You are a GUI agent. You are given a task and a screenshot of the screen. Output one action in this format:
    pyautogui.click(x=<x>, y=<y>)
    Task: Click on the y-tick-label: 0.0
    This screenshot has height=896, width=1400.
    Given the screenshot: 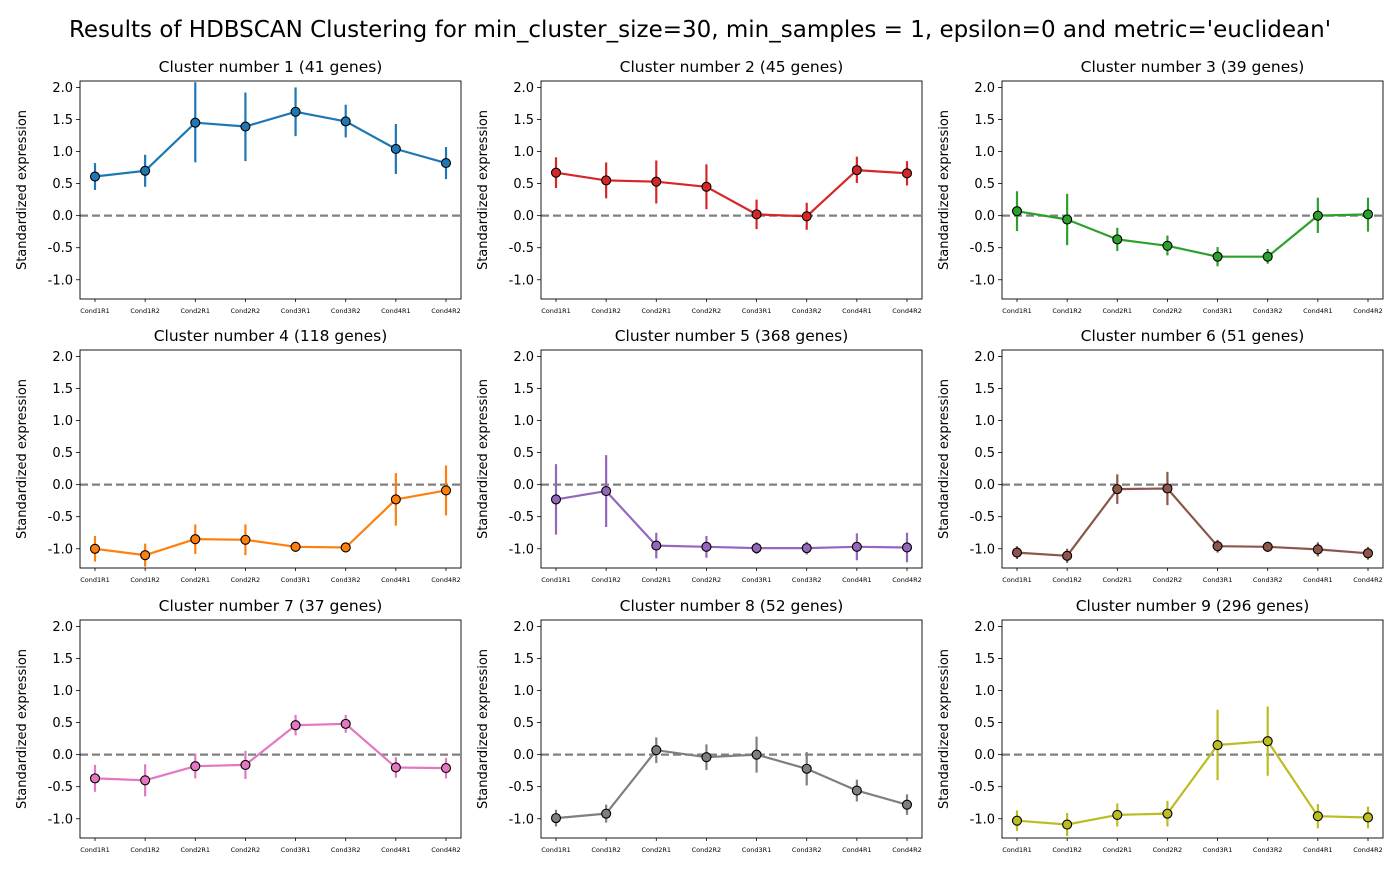 What is the action you would take?
    pyautogui.click(x=523, y=216)
    